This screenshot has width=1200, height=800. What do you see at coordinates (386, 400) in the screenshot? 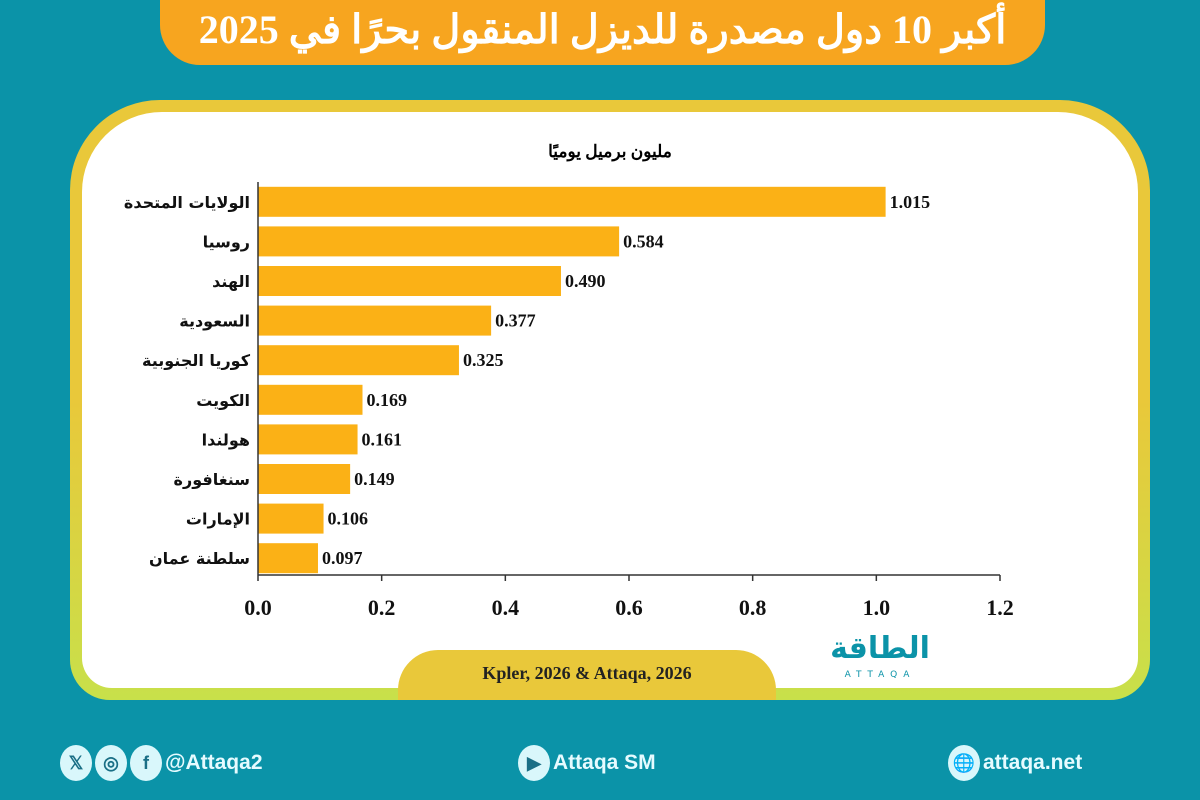
I see `data-label: 0.169` at bounding box center [386, 400].